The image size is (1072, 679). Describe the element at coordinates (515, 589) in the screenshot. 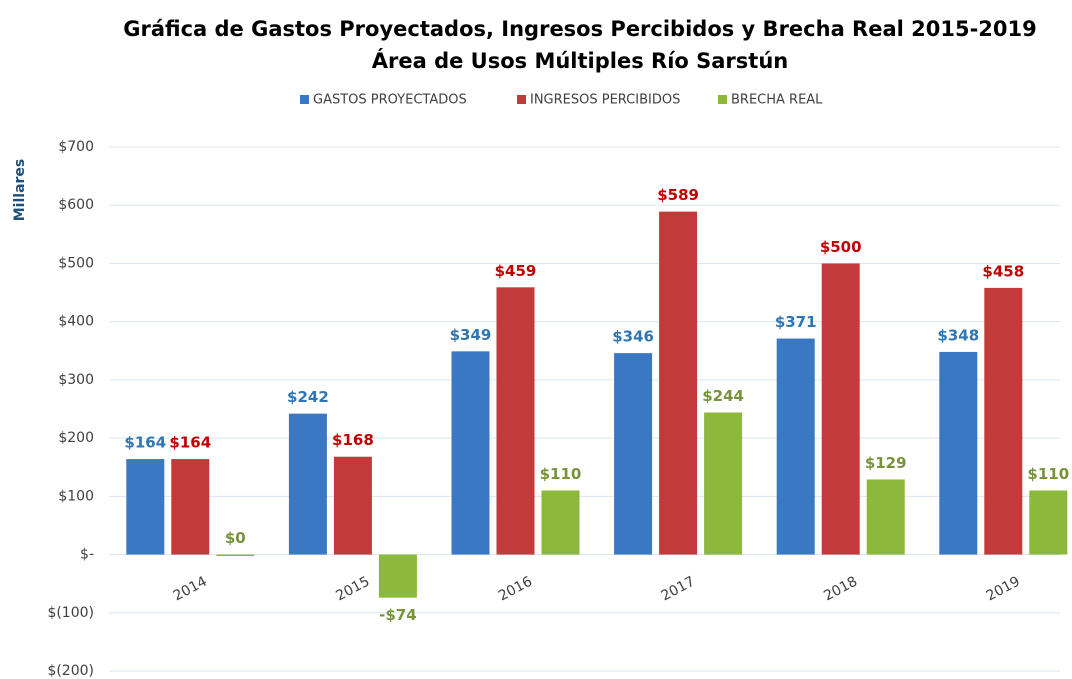

I see `x-tick-label: 2016` at that location.